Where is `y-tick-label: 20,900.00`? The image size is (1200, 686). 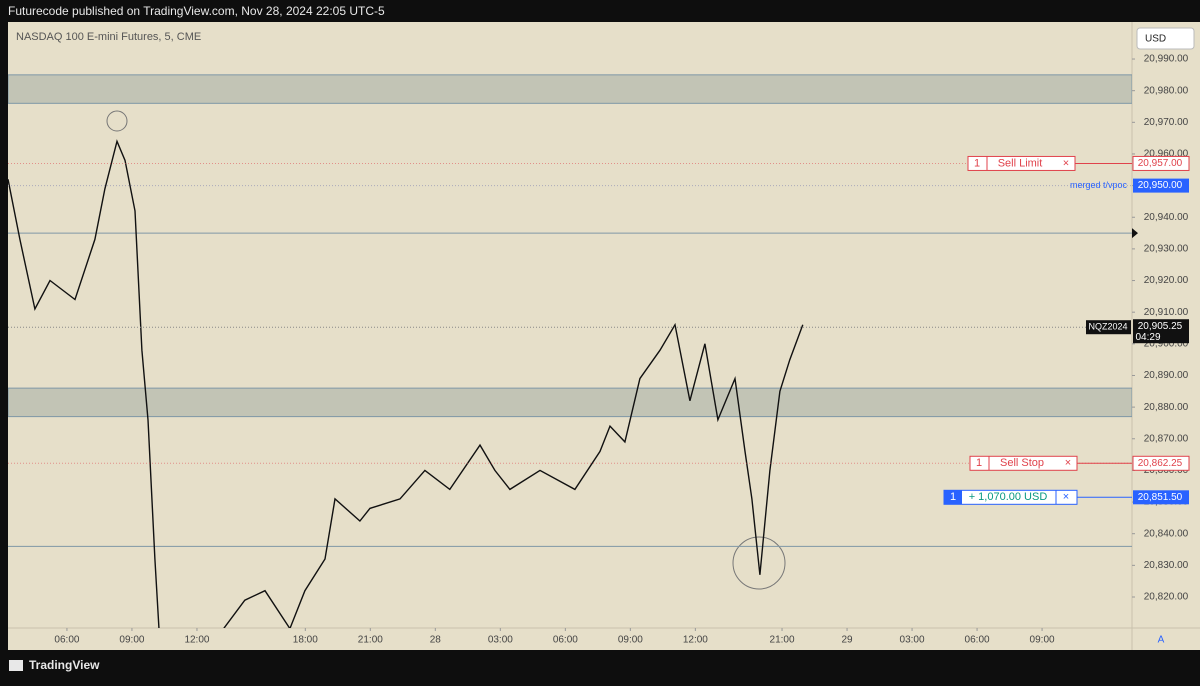 y-tick-label: 20,900.00 is located at coordinates (1166, 343).